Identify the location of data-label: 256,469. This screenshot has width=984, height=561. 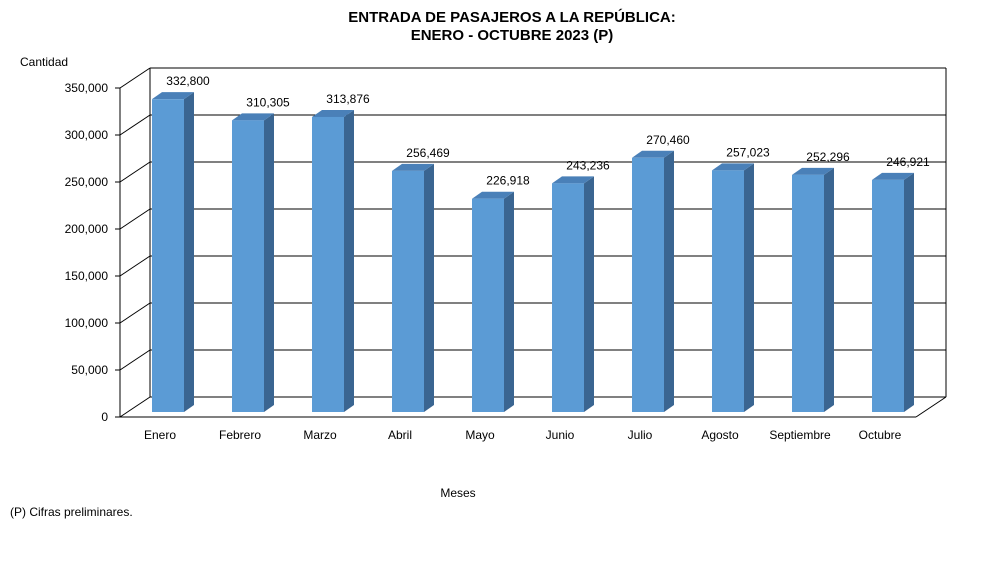
(428, 153).